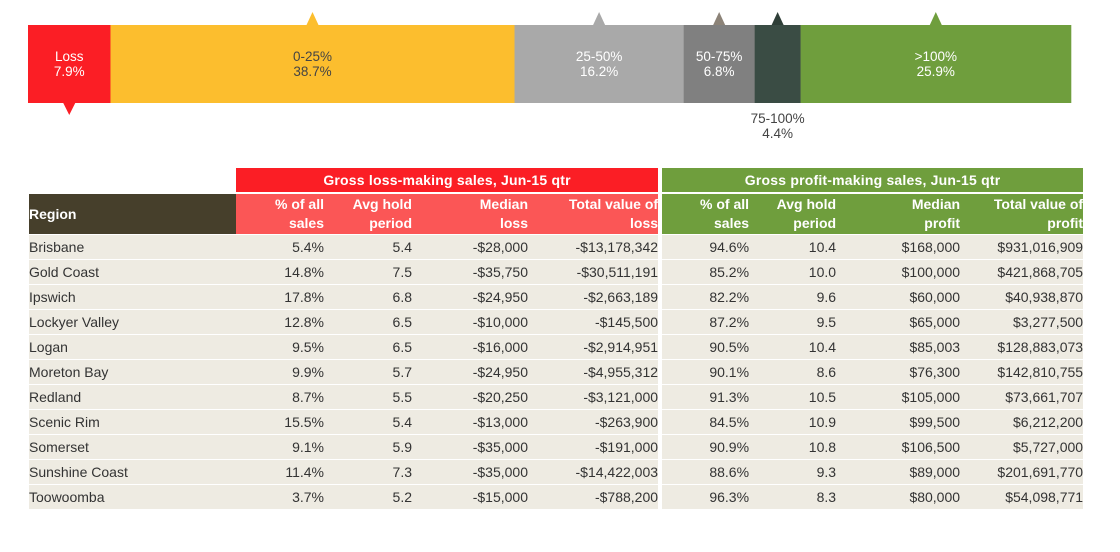  What do you see at coordinates (280, 246) in the screenshot?
I see `loss-cell: 5.4%` at bounding box center [280, 246].